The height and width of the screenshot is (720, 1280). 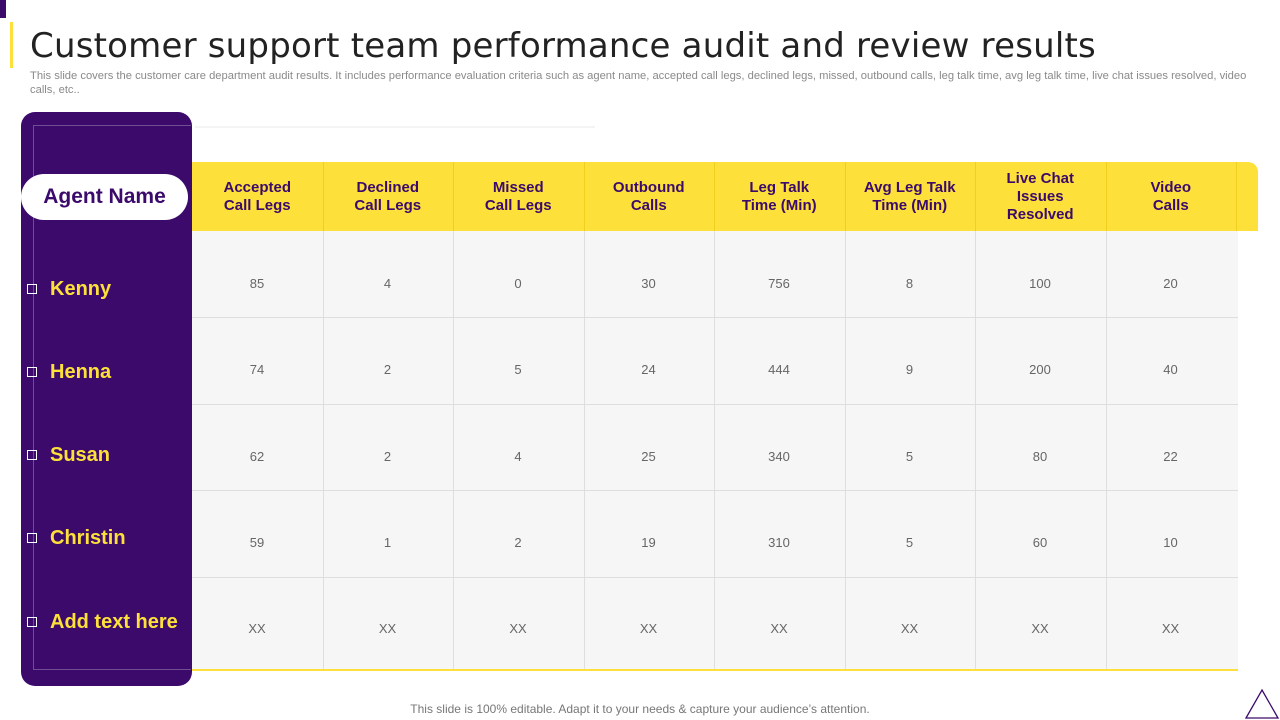 I want to click on table-cell: 80, so click(x=1040, y=456).